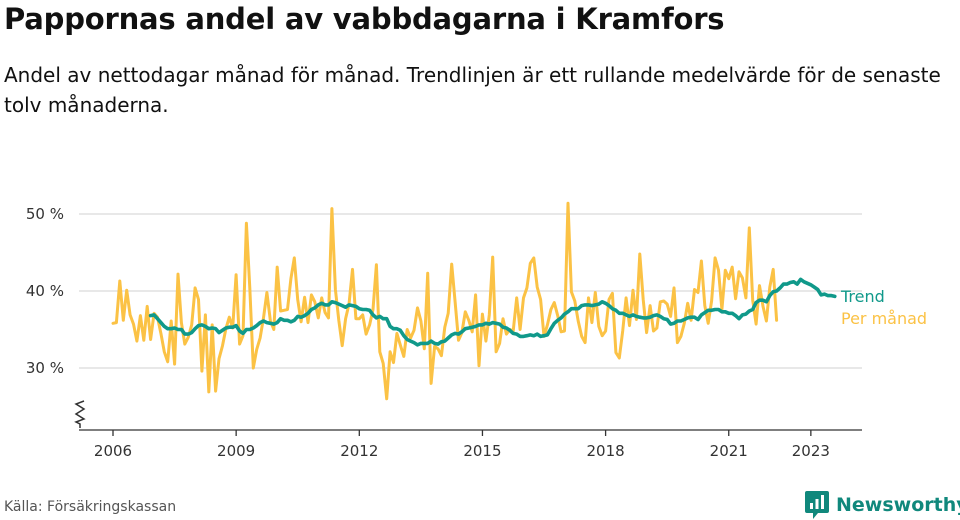 The width and height of the screenshot is (960, 520). What do you see at coordinates (90, 507) in the screenshot?
I see `source-note: Källa: Försäkringskassan` at bounding box center [90, 507].